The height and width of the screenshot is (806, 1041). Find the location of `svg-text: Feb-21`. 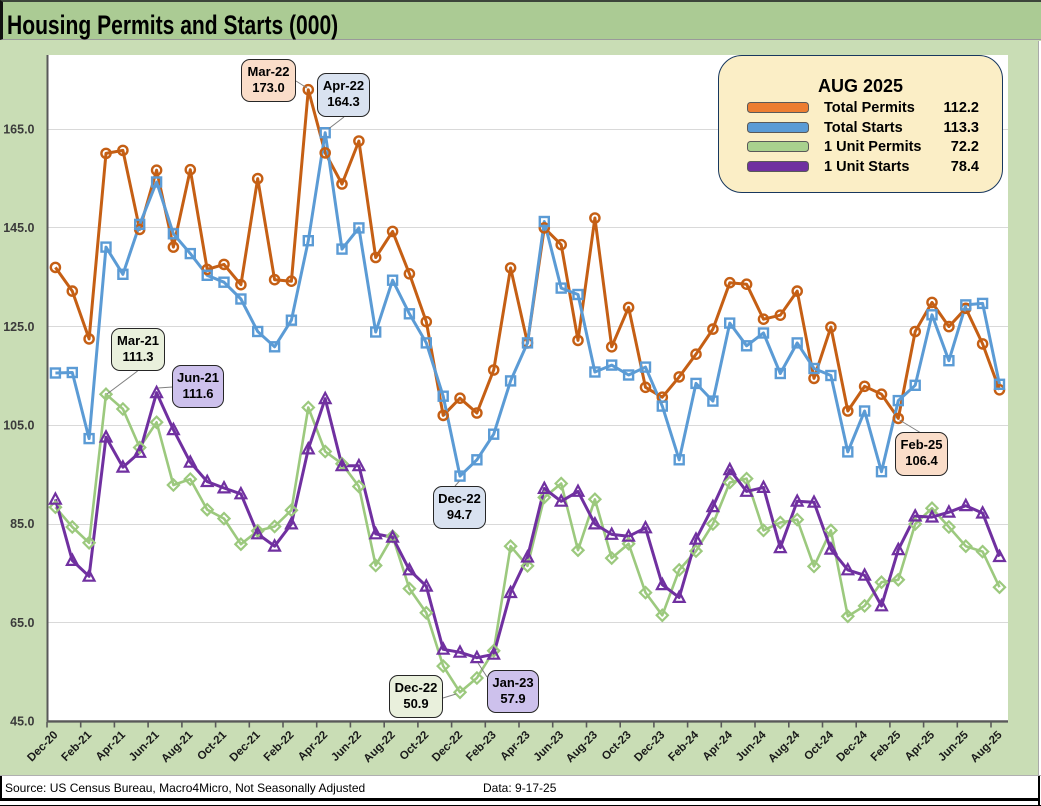

svg-text: Feb-21 is located at coordinates (77, 746).